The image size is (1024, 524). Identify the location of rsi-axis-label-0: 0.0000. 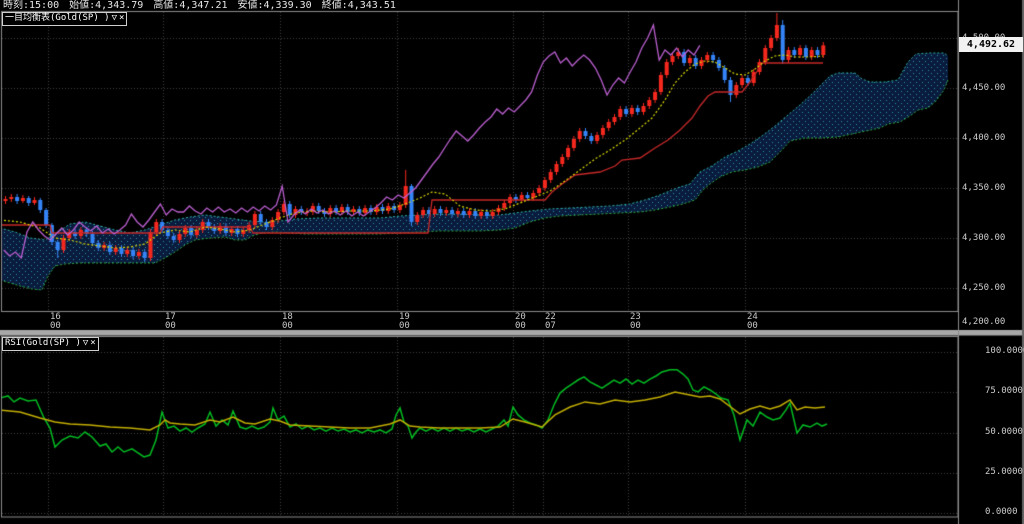
(1001, 512).